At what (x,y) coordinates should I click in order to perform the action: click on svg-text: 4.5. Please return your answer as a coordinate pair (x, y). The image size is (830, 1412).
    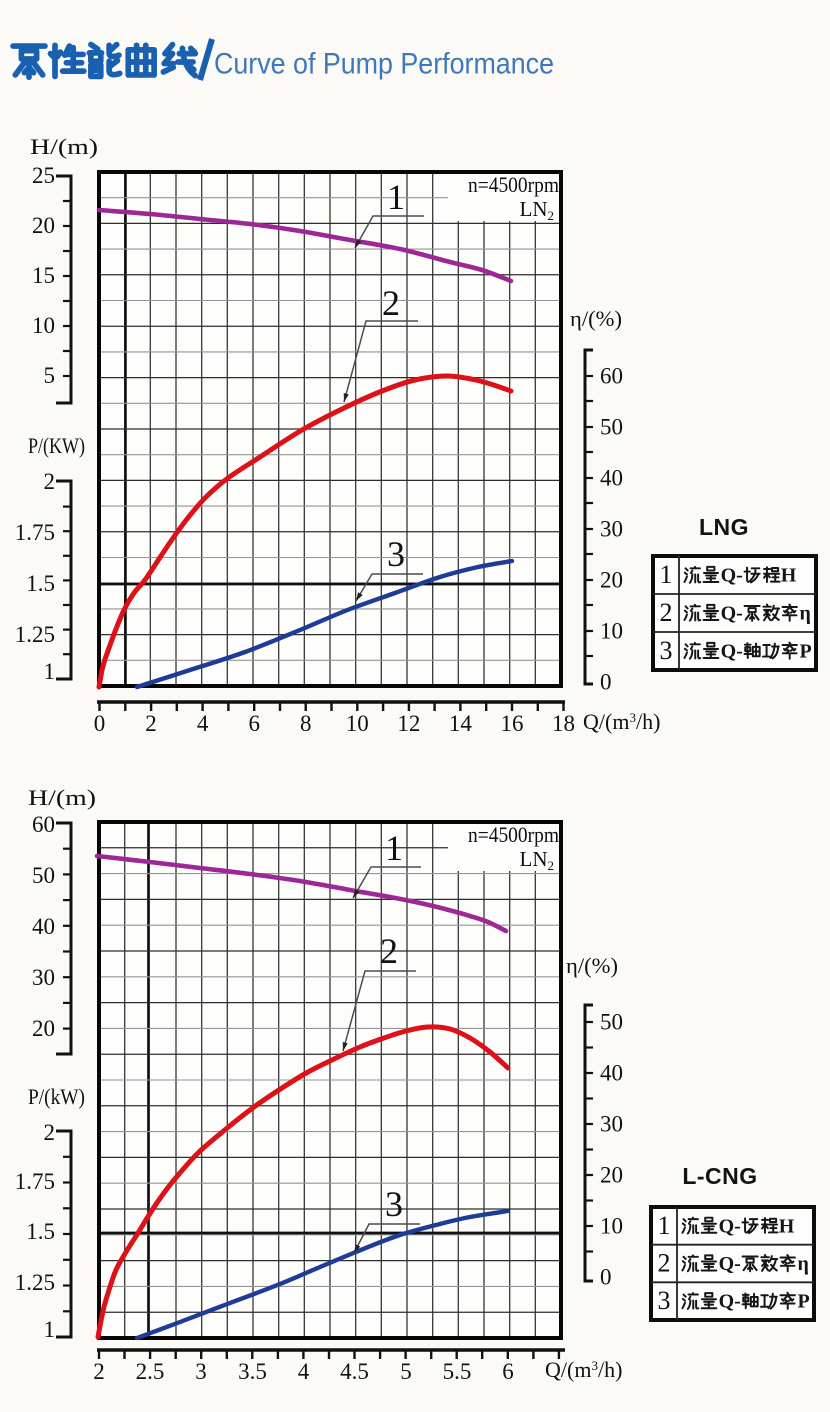
    Looking at the image, I should click on (354, 1371).